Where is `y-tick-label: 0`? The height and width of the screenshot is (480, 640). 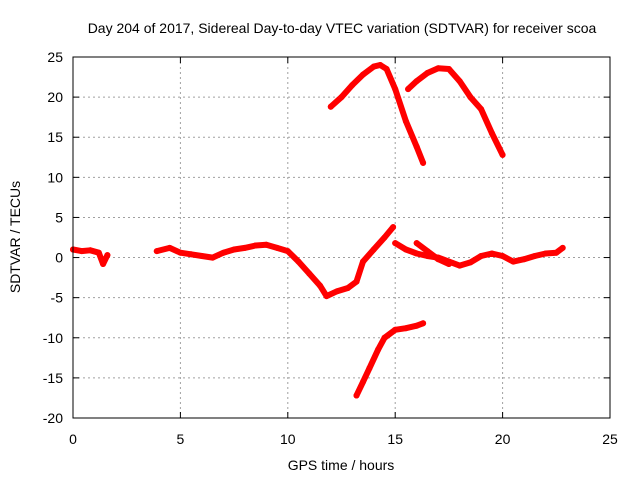 y-tick-label: 0 is located at coordinates (59, 258).